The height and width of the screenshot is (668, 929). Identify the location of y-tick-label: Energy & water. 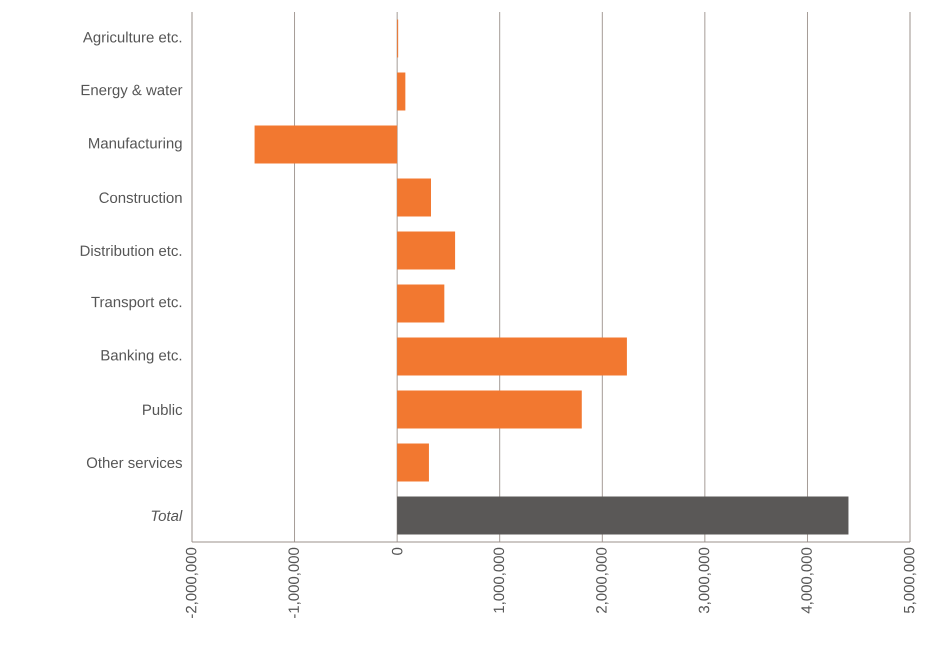
(132, 91).